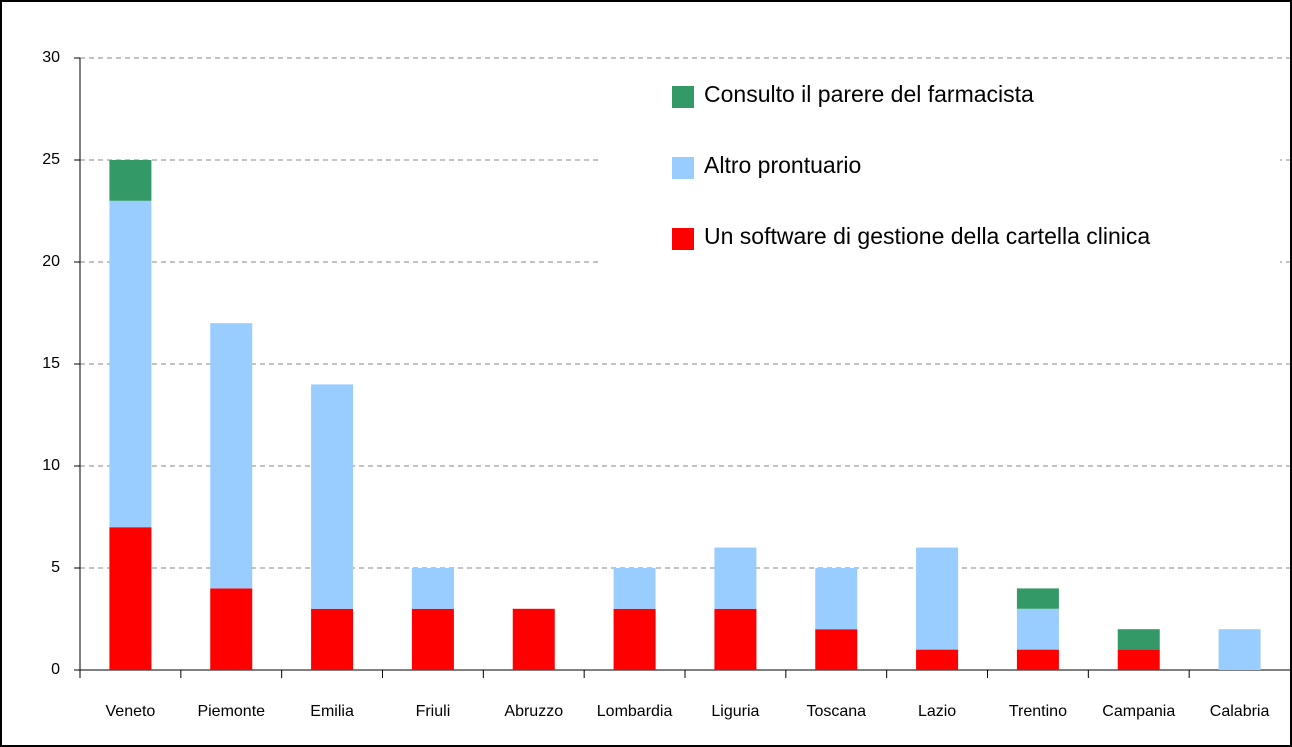 The width and height of the screenshot is (1292, 747). I want to click on x-tick-label: Trentino, so click(1038, 711).